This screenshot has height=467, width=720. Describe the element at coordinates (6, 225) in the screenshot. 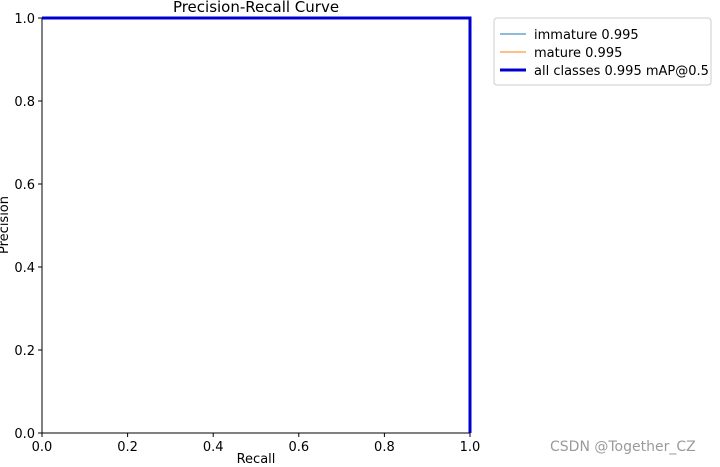

I see `y-axis-label: Precision` at that location.